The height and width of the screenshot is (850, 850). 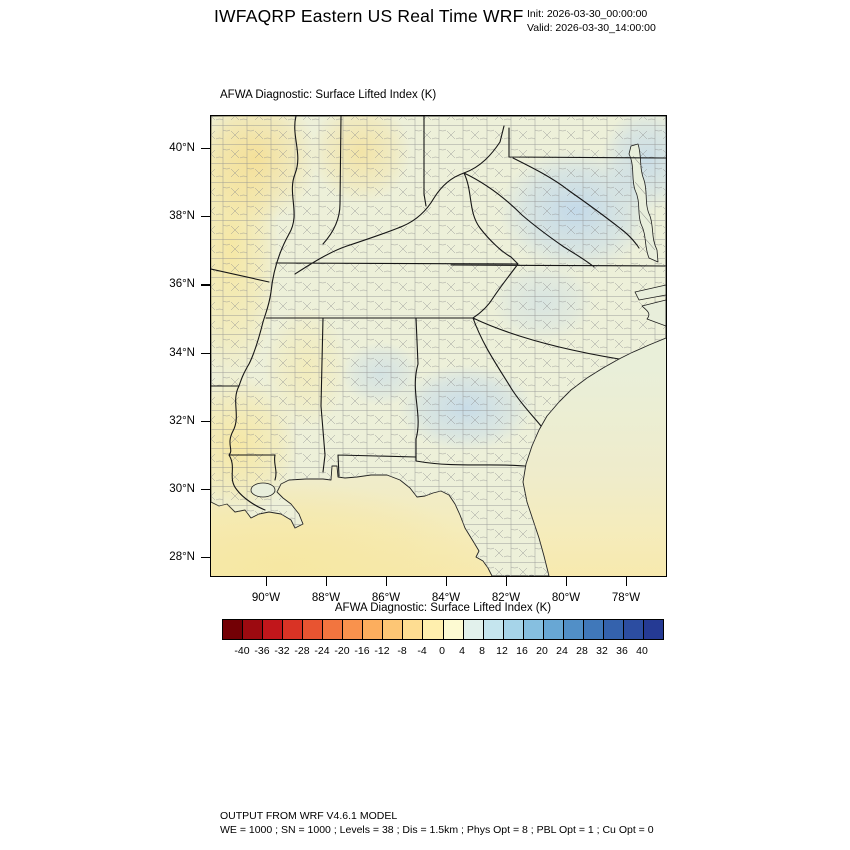 I want to click on lat-tick-label: 34°N, so click(x=182, y=352).